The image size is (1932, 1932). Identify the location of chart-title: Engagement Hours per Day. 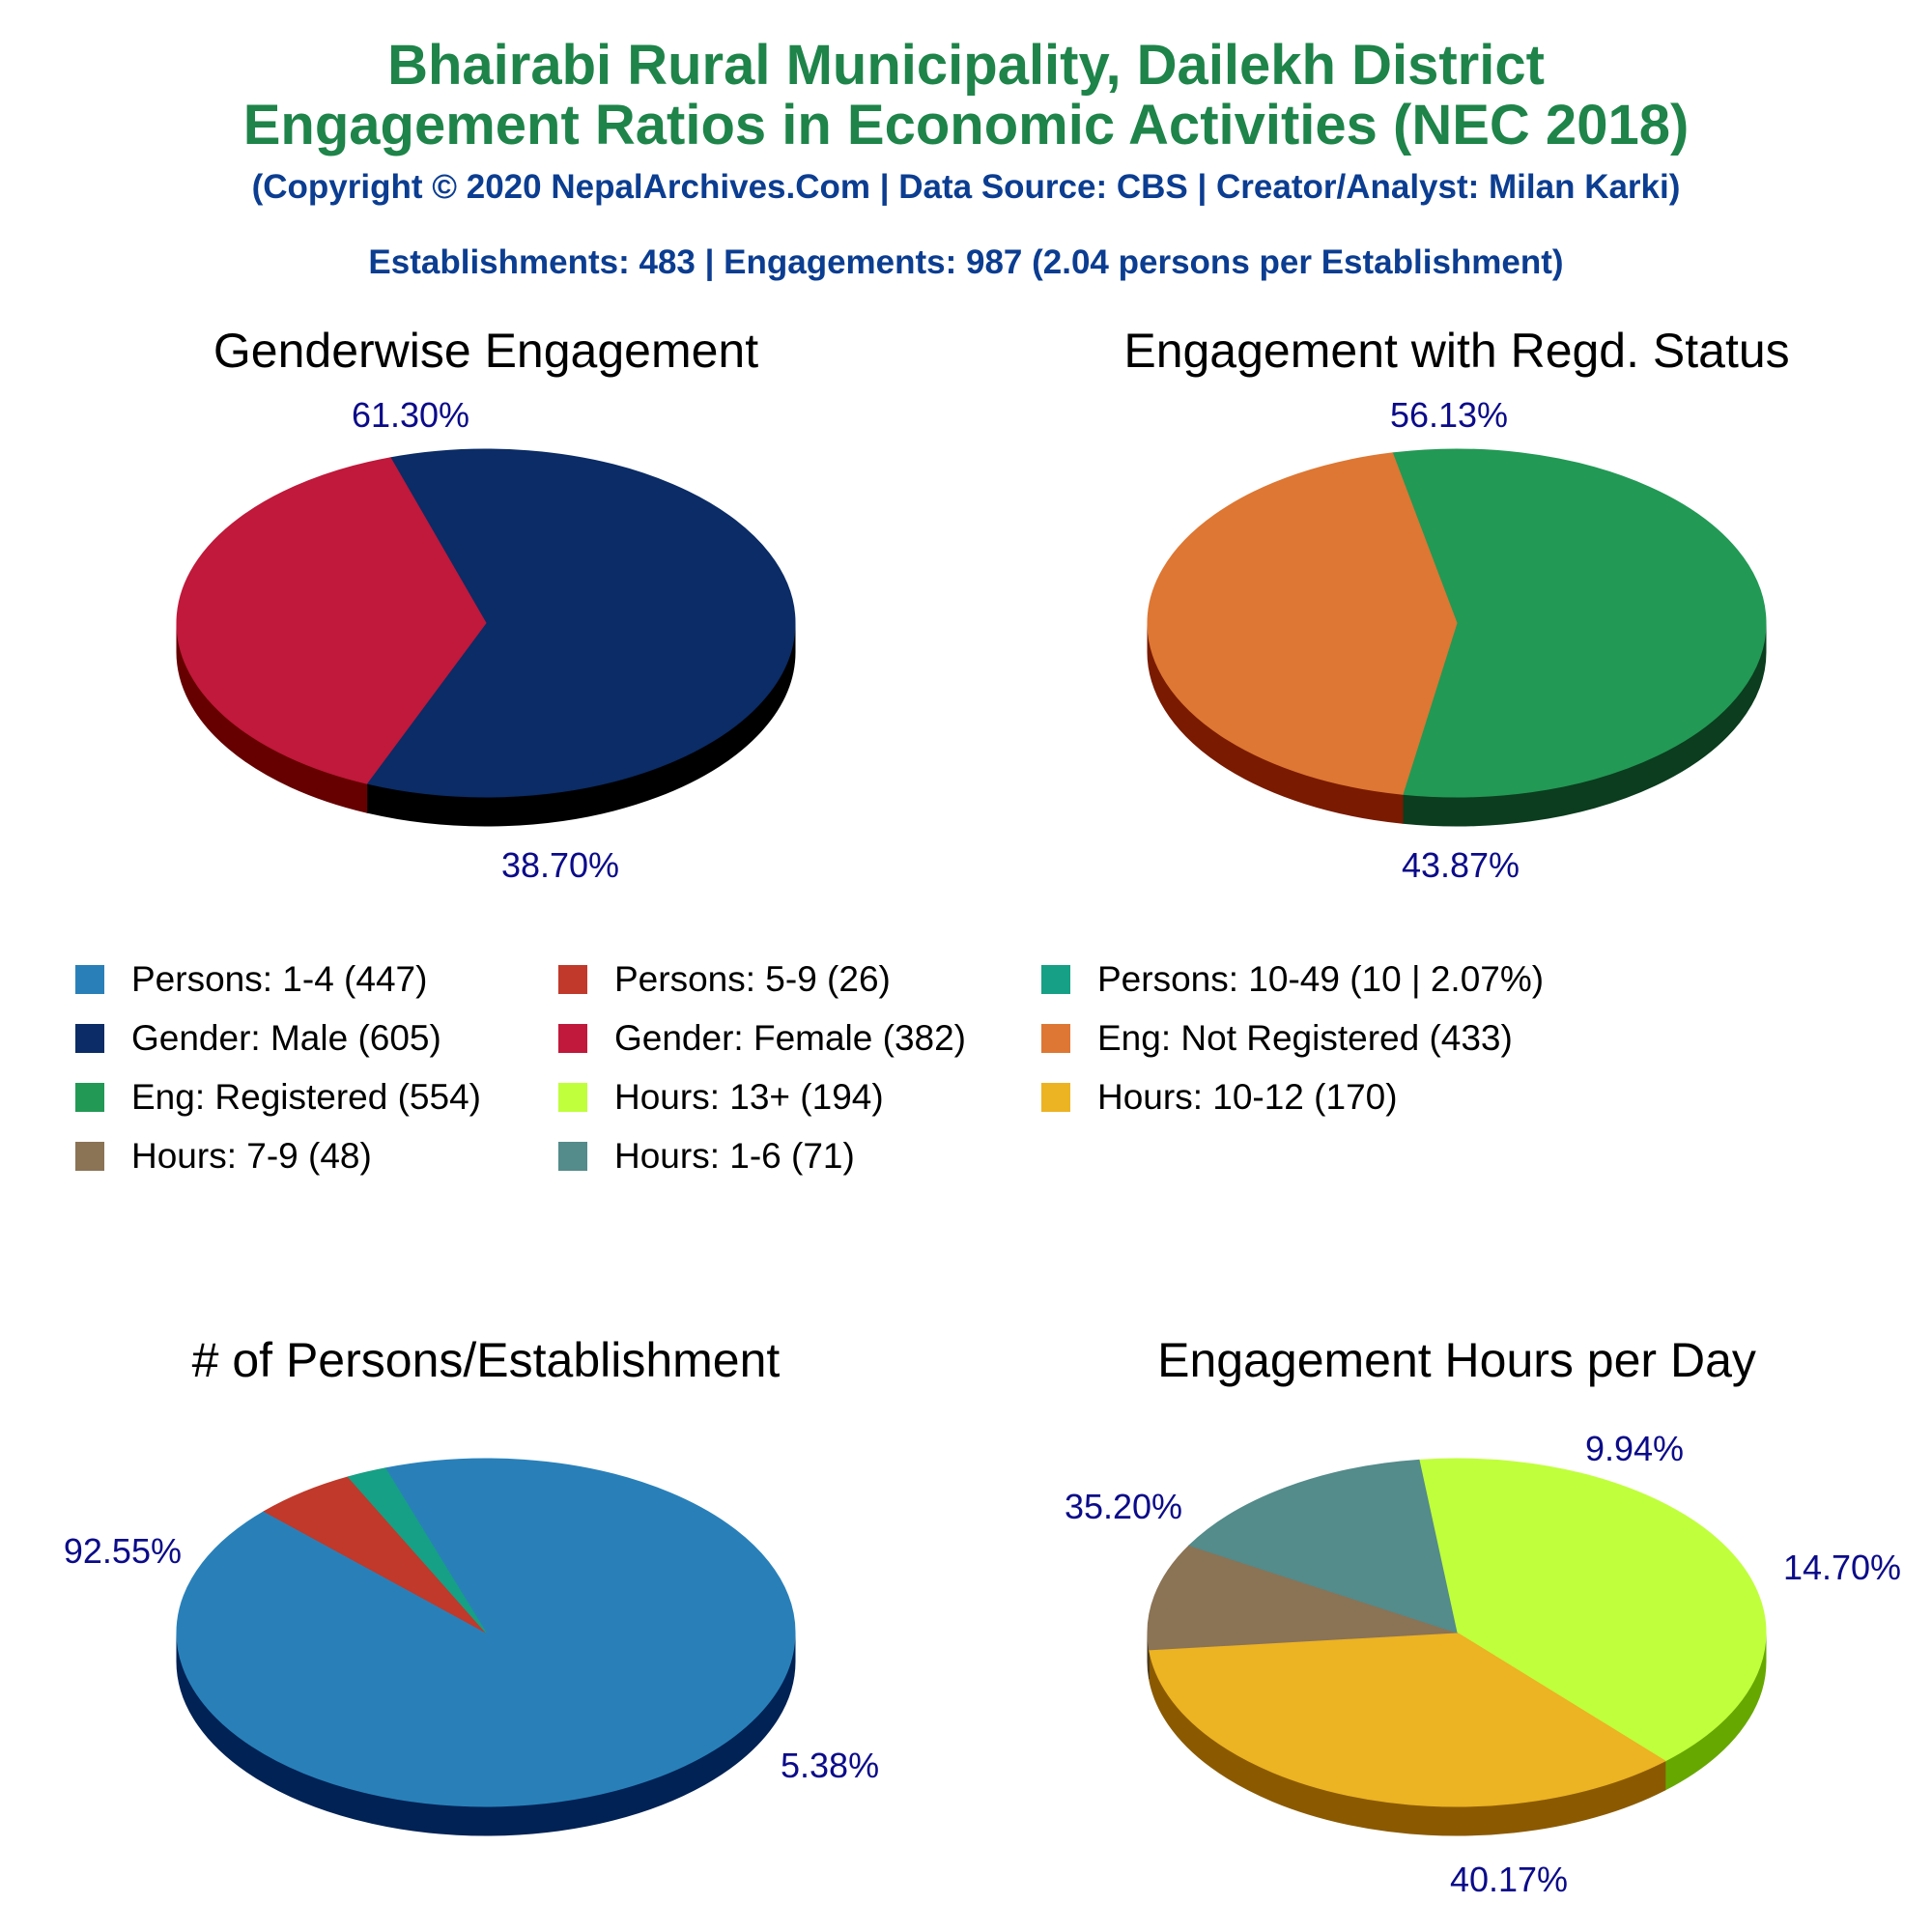
(1456, 1360).